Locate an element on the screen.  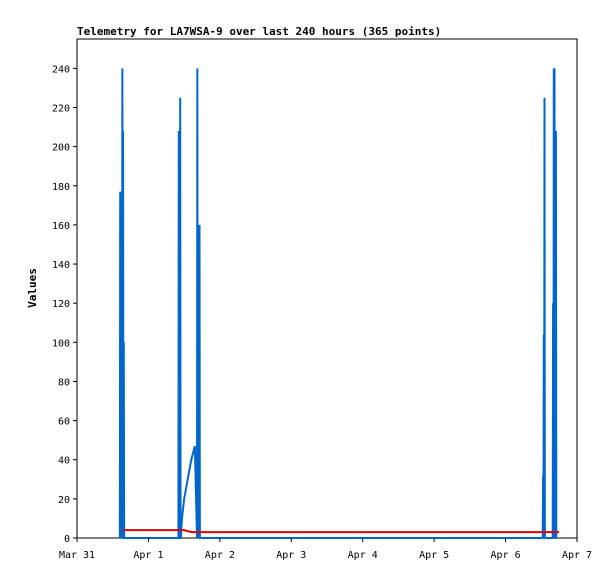
y-tick-label: 100 is located at coordinates (61, 343).